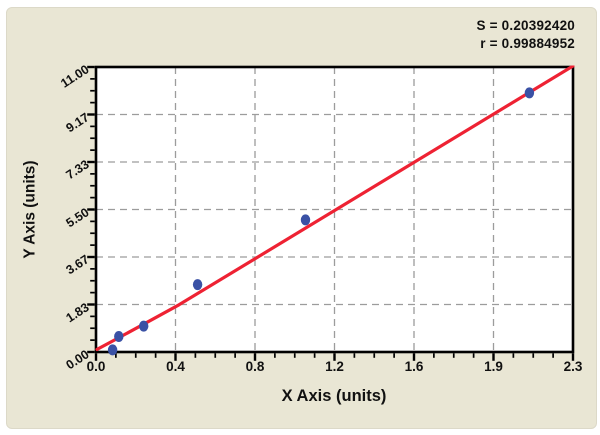  Describe the element at coordinates (334, 366) in the screenshot. I see `x-tick-label: 1.2` at that location.